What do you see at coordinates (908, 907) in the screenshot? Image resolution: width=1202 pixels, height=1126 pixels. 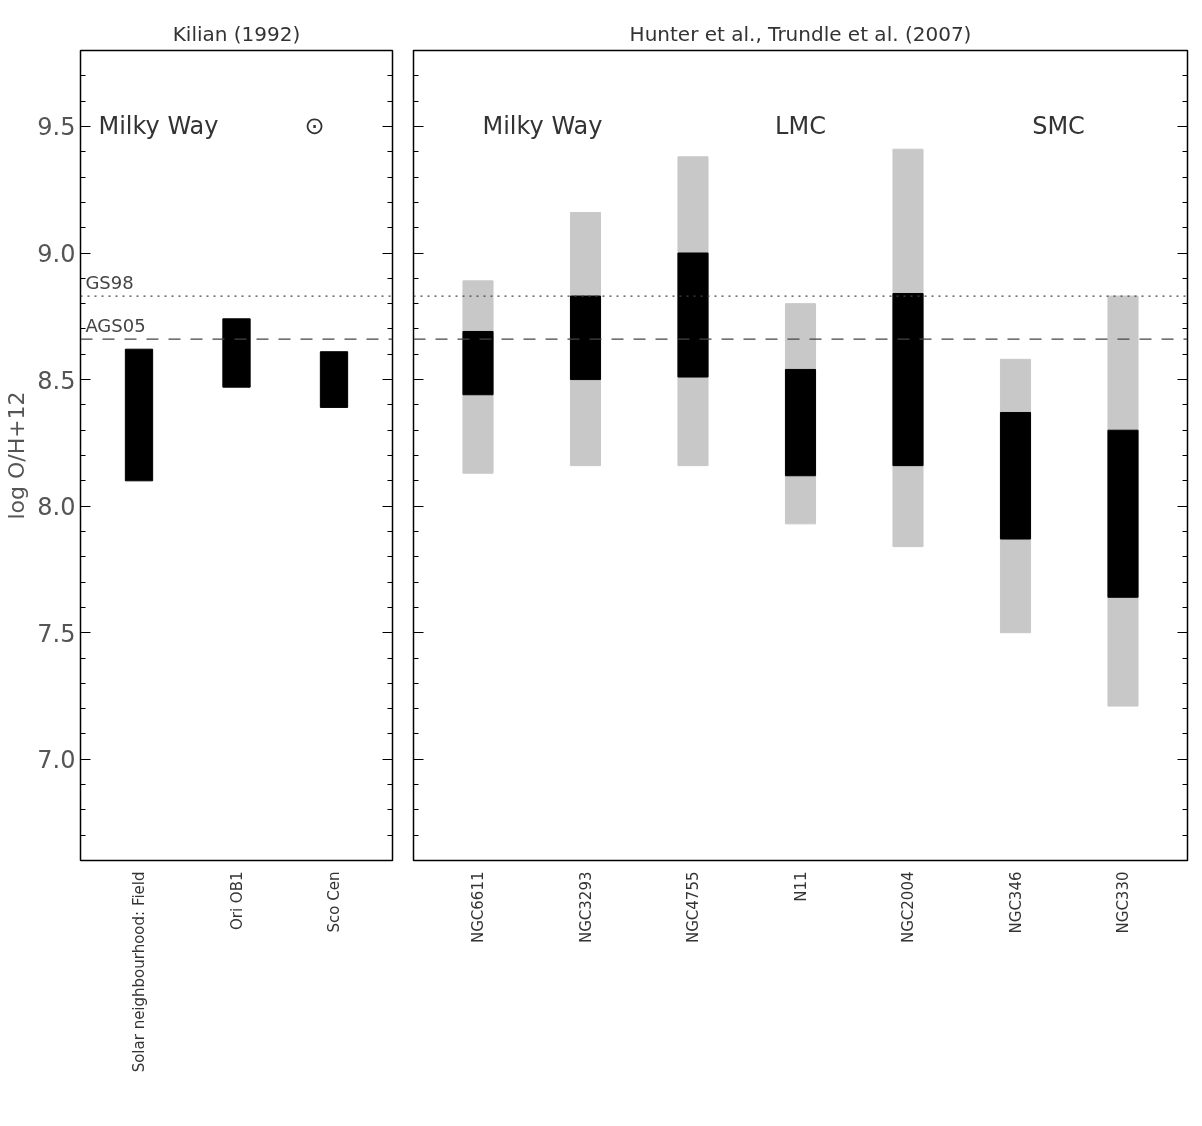 I see `x-tick-label: NGC2004` at bounding box center [908, 907].